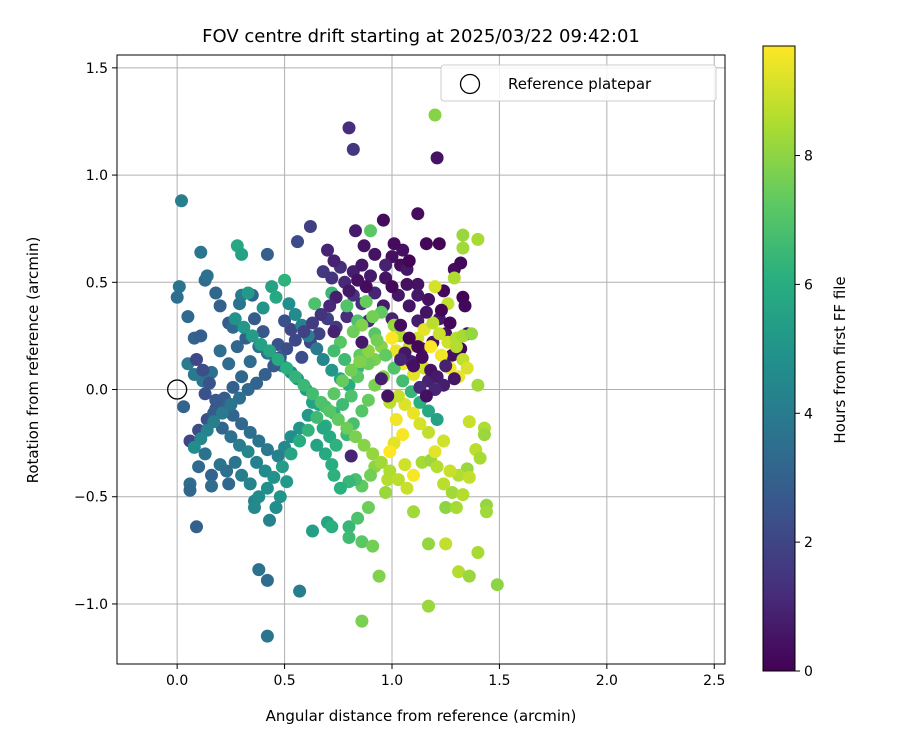 The height and width of the screenshot is (750, 900). Describe the element at coordinates (97, 176) in the screenshot. I see `y-tick-label: 1.0` at that location.